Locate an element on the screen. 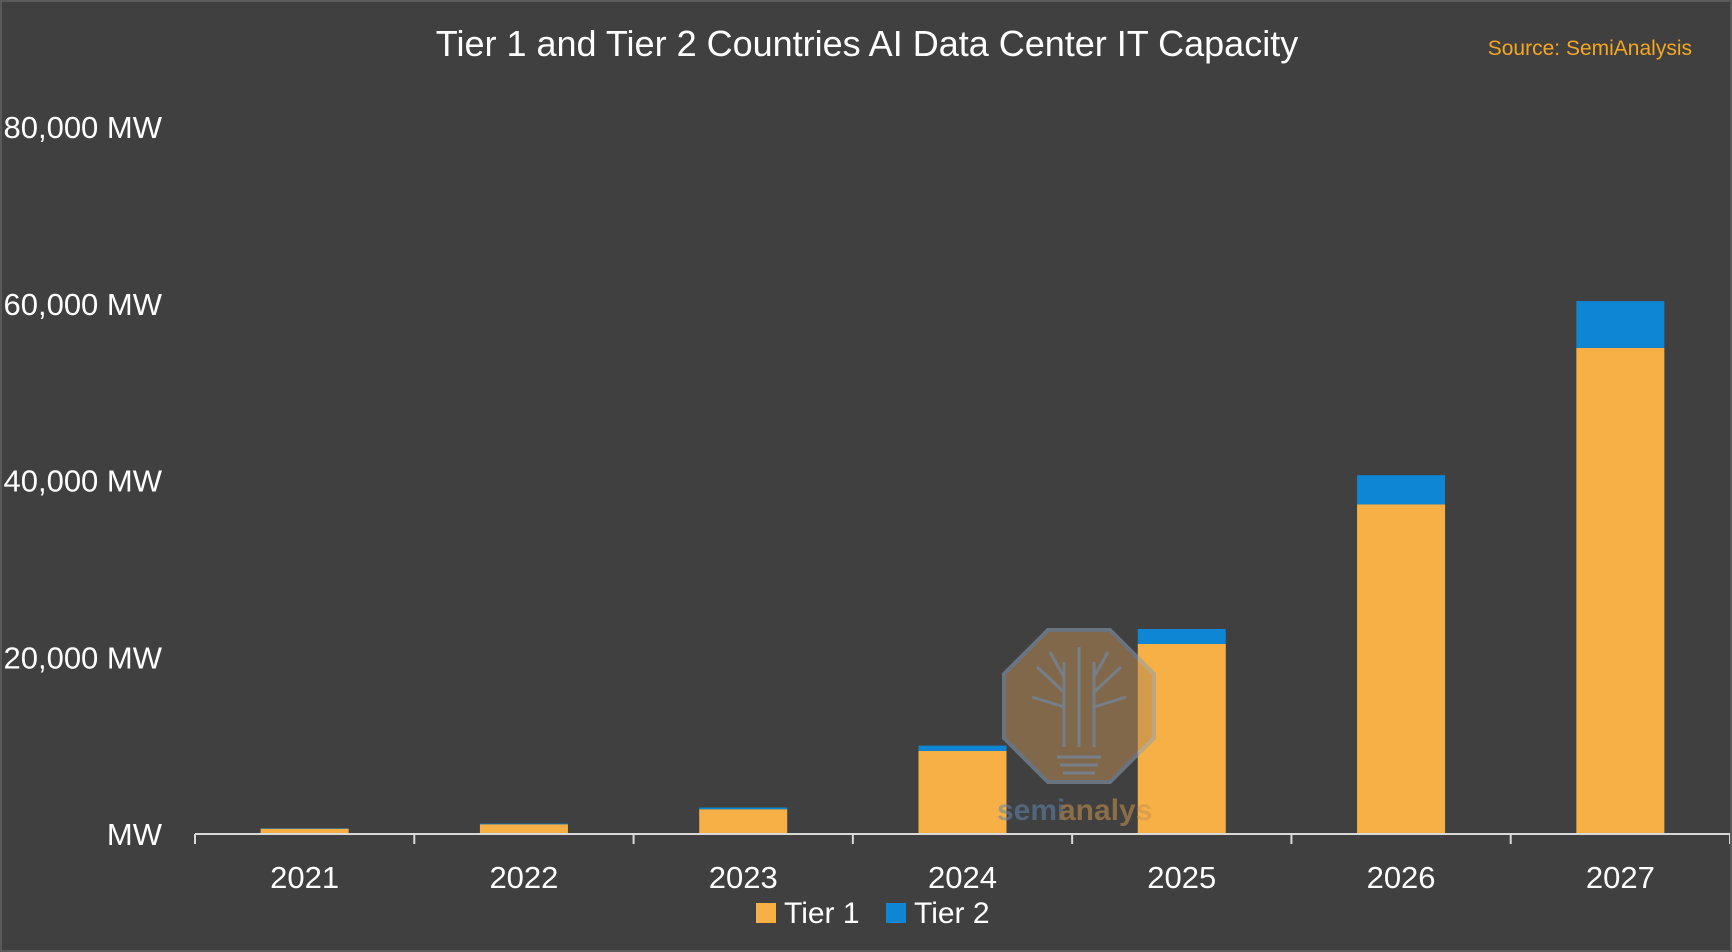 The width and height of the screenshot is (1732, 952). bar-tier-2-2025 is located at coordinates (1181, 636).